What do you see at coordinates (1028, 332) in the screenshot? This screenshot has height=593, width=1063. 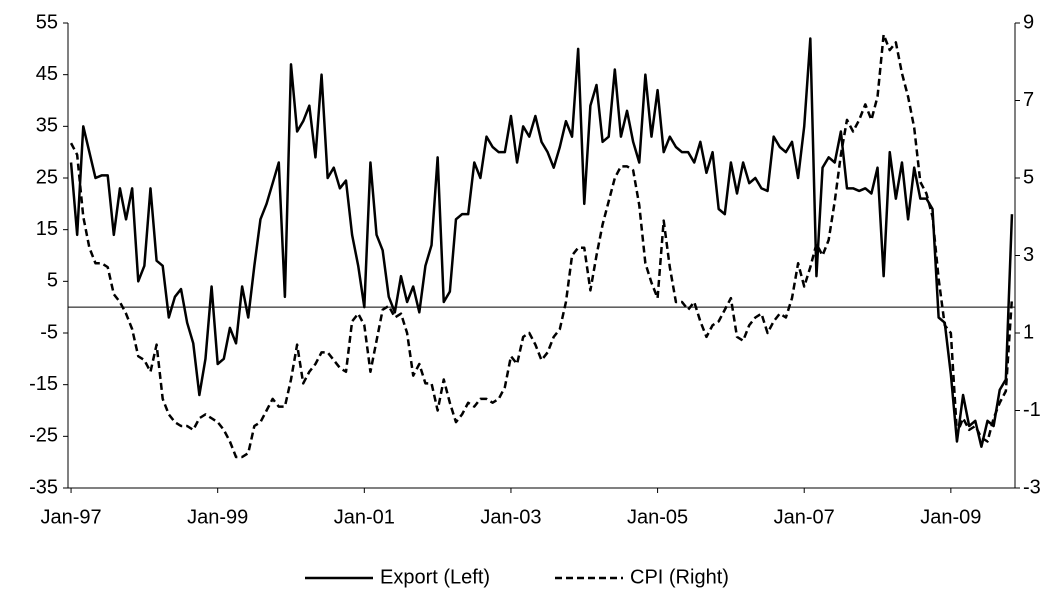 I see `y2-tick-label: 1` at bounding box center [1028, 332].